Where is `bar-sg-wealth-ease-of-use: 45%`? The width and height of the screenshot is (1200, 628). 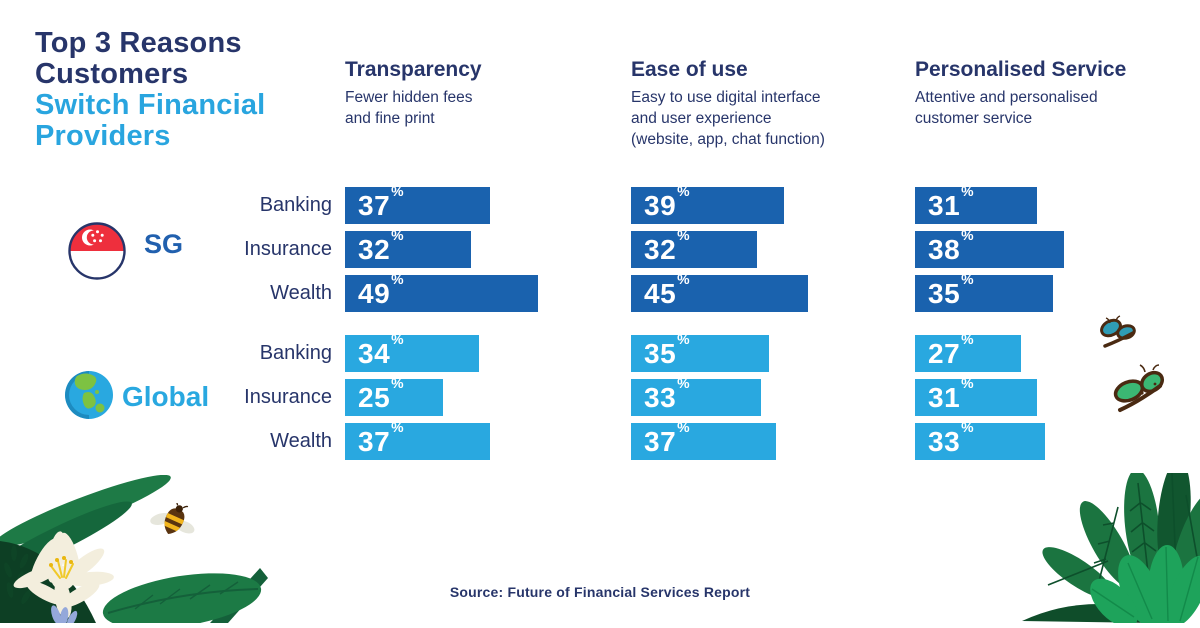 bar-sg-wealth-ease-of-use: 45% is located at coordinates (719, 291).